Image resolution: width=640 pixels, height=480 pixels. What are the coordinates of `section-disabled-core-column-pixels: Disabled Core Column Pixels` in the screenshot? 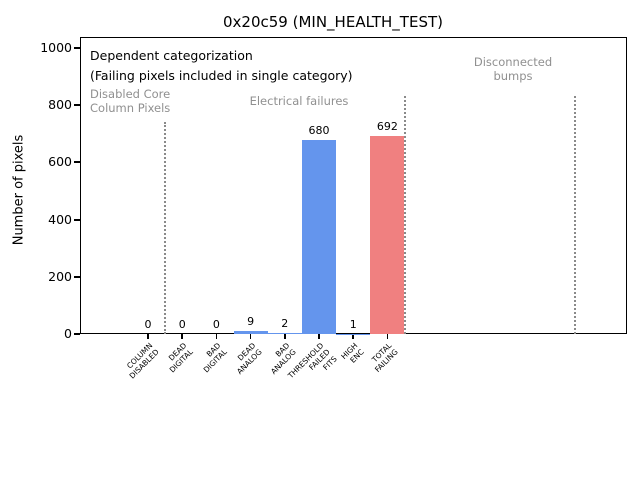 It's located at (130, 101).